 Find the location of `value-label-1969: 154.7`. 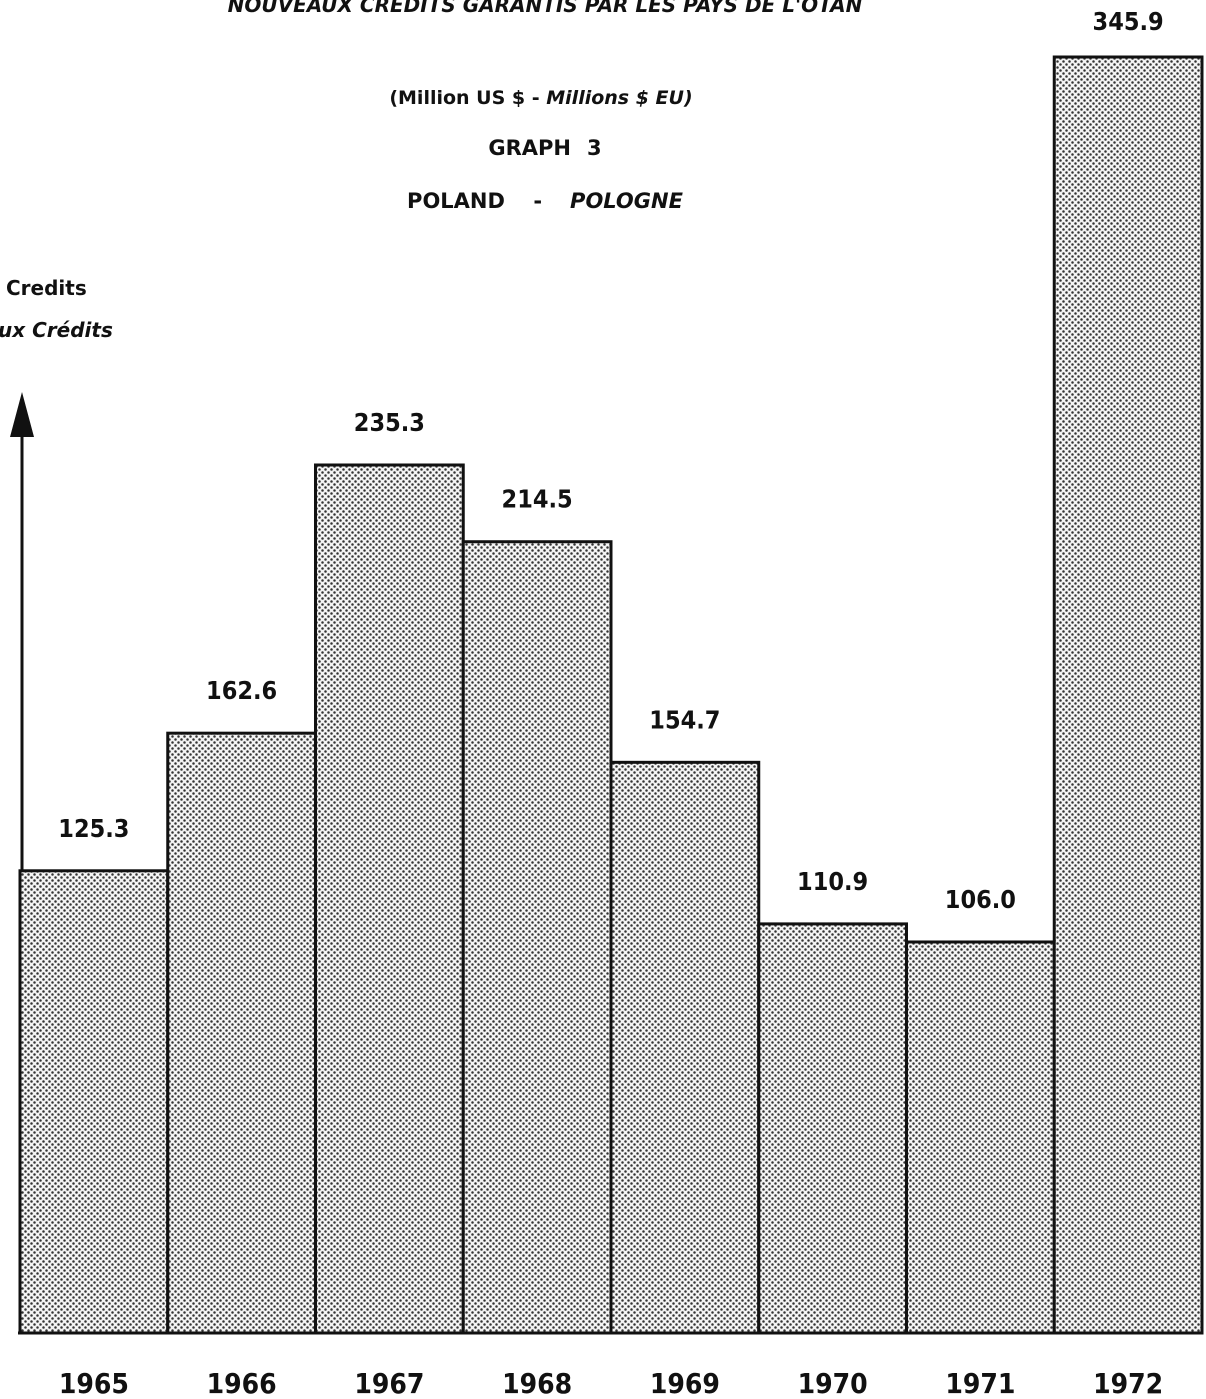

value-label-1969: 154.7 is located at coordinates (684, 719).